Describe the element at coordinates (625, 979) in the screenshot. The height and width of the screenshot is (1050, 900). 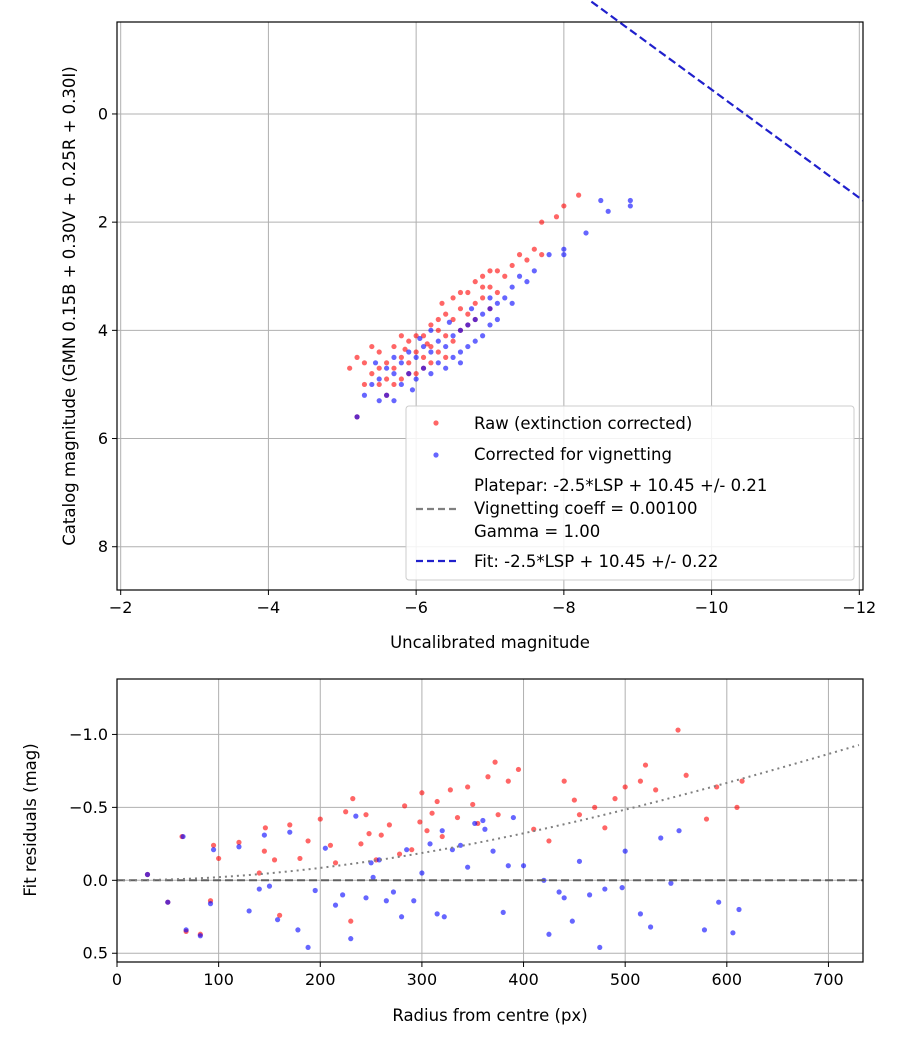
I see `bottom-x-tick-label: 500` at that location.